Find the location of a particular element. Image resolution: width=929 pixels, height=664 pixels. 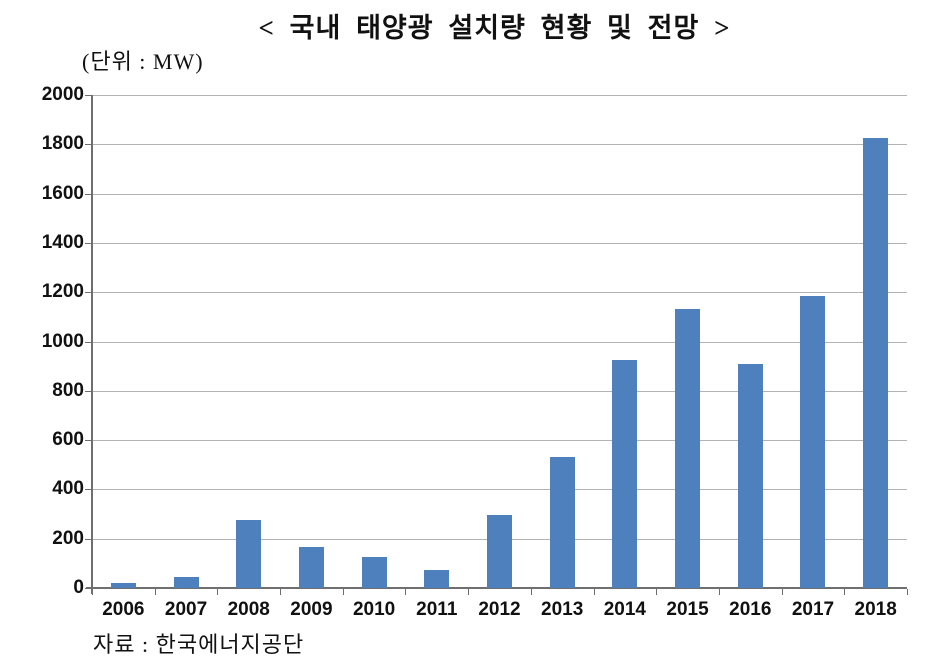

bar-2006 is located at coordinates (123, 585).